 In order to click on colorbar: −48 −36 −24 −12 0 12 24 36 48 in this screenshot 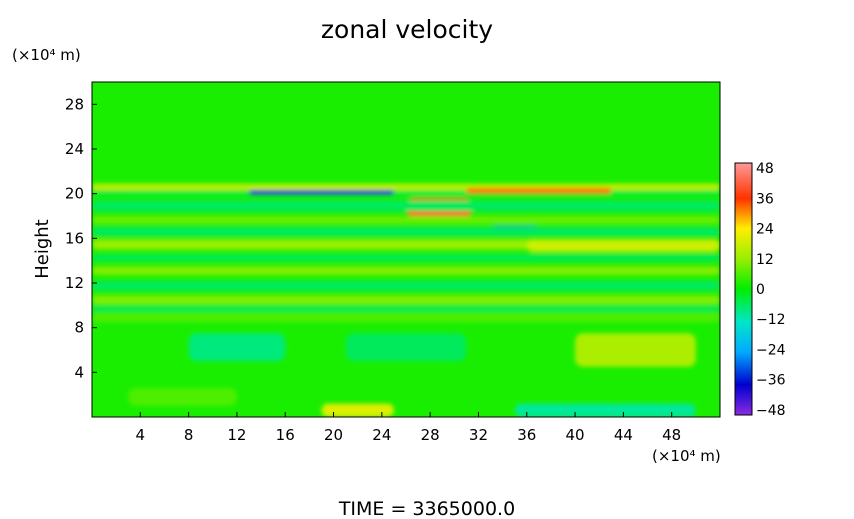, I will do `click(760, 290)`.